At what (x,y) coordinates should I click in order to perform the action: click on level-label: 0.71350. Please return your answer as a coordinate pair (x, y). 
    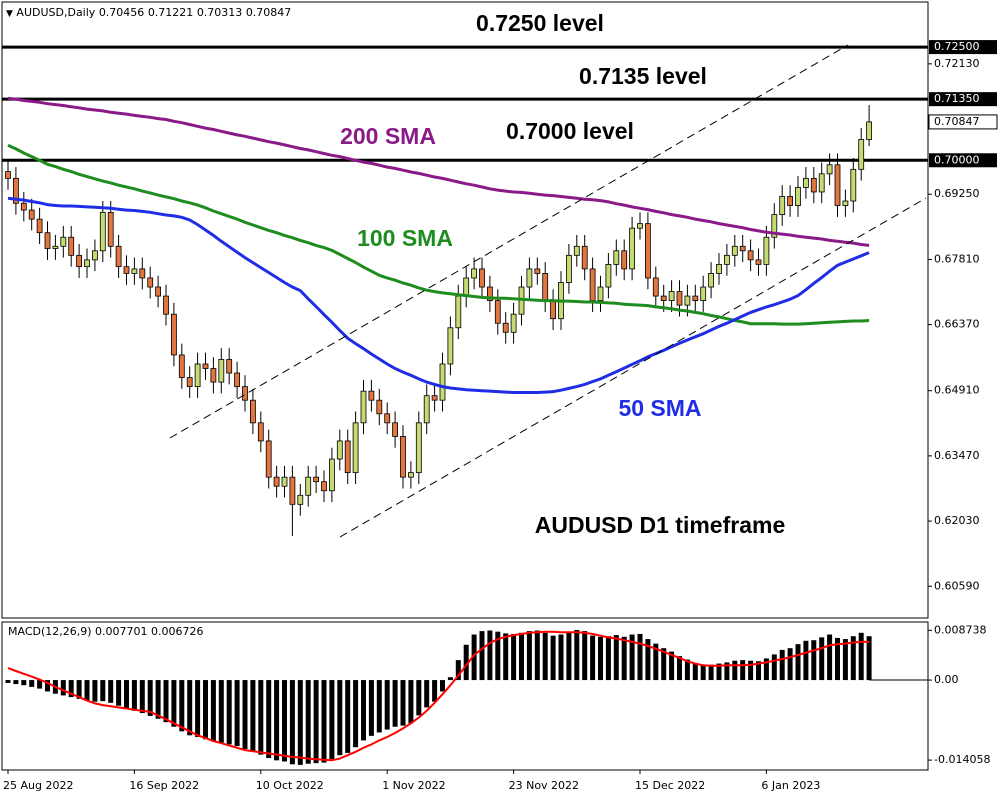
    Looking at the image, I should click on (957, 98).